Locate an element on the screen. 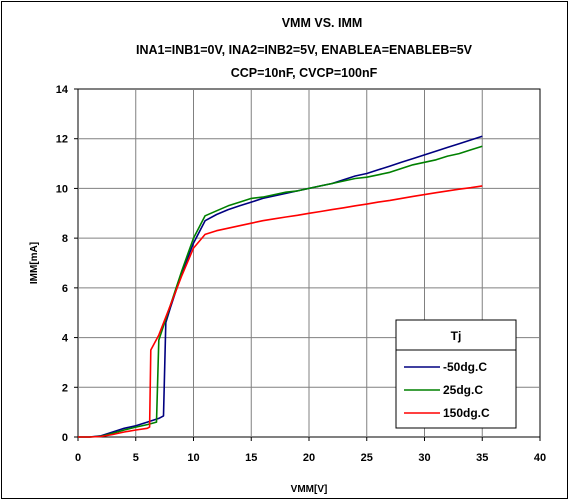 This screenshot has width=569, height=500. y-tick-label: 0 is located at coordinates (65, 438).